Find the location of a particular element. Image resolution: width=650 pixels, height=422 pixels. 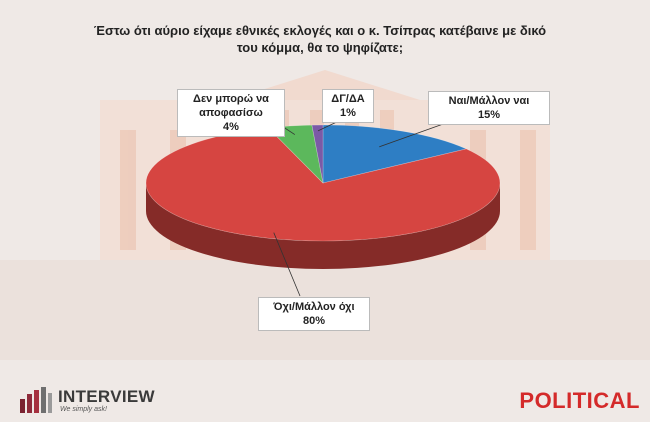

label-undecided: Δεν μπορώ να αποφασίσω 4% is located at coordinates (231, 113).